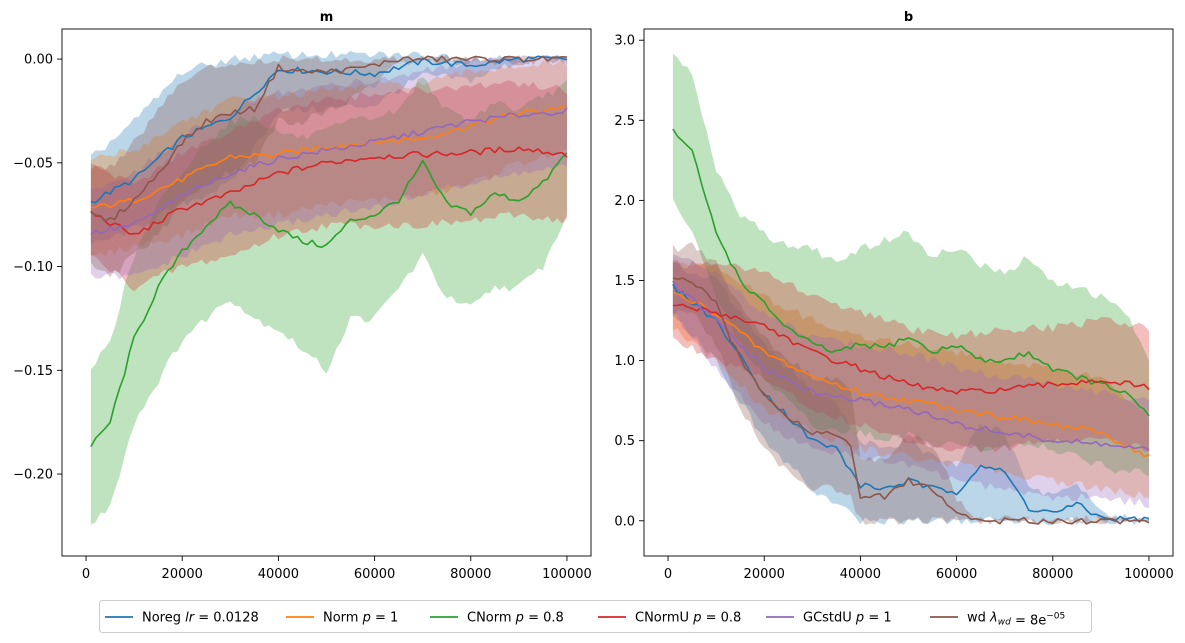  I want to click on y-tick-label: 0.5, so click(624, 441).